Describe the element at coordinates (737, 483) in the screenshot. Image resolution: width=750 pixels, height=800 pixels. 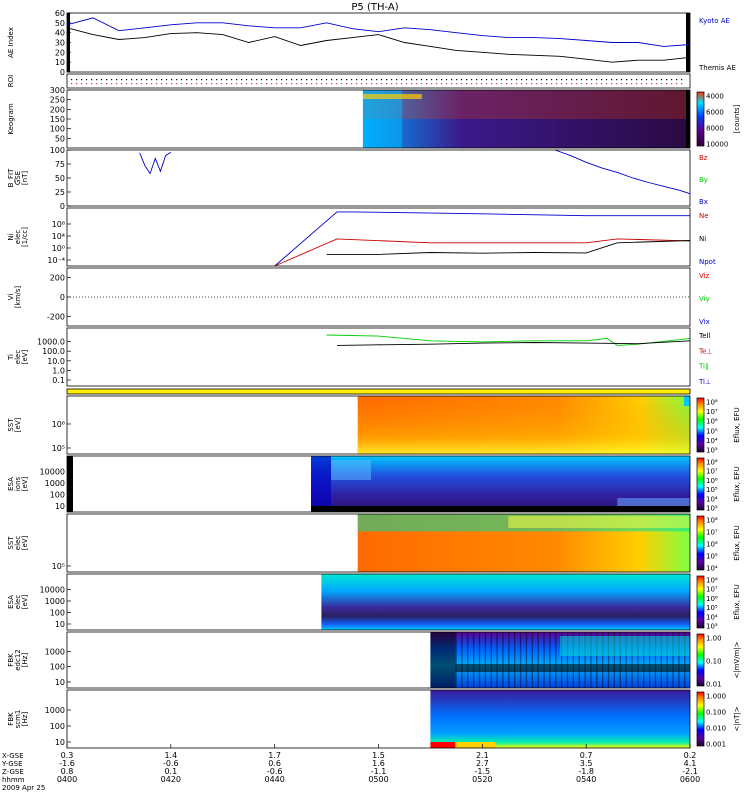
I see `esa1-colorbar-units: Eflux, EFU` at that location.